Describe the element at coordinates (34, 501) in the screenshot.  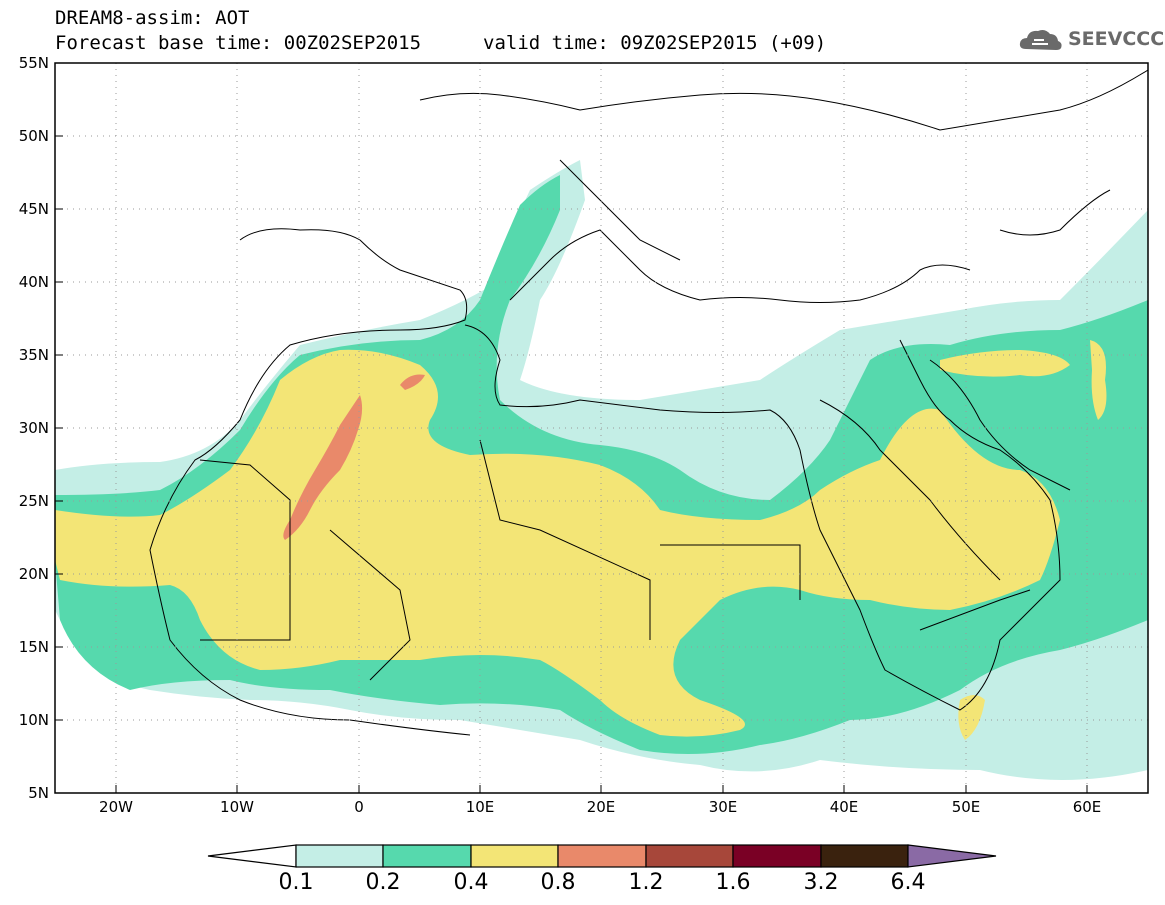
I see `lat-label: 25N` at that location.